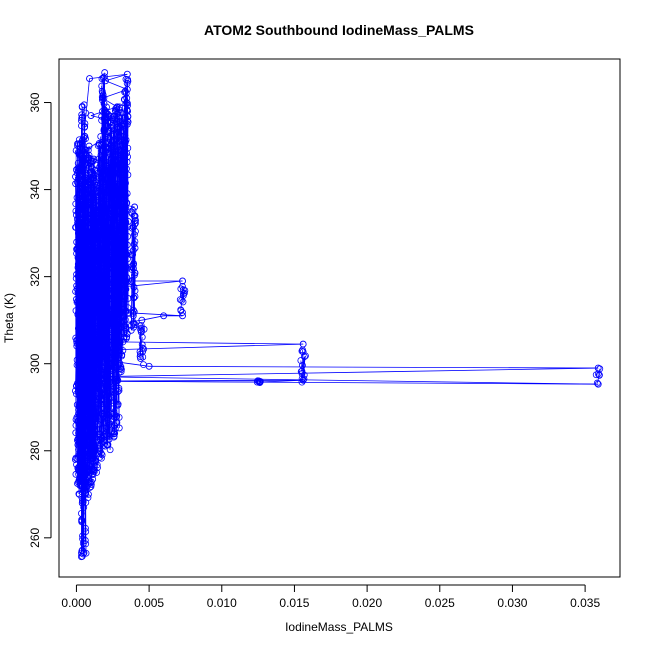 This screenshot has height=650, width=650. Describe the element at coordinates (294, 603) in the screenshot. I see `x-tick-label: 0.015` at that location.